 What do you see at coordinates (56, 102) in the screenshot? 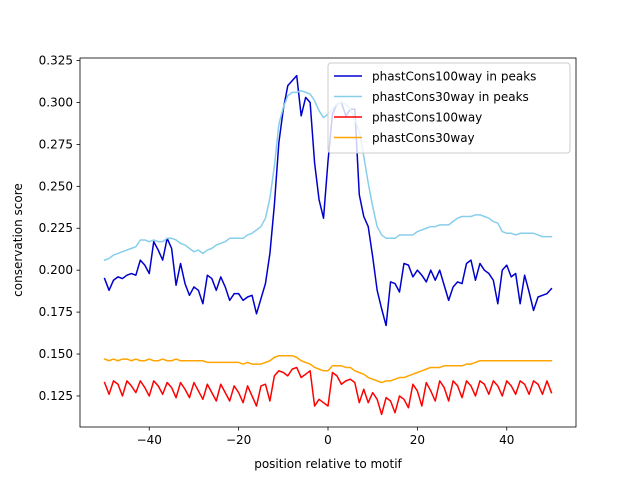
I see `y-tick-label: 0.300` at bounding box center [56, 102].